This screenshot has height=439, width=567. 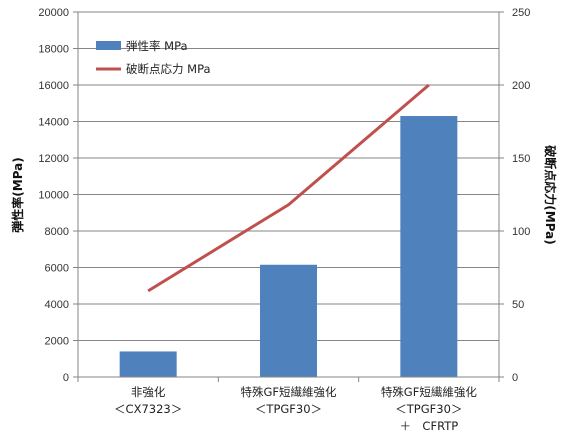 What do you see at coordinates (521, 159) in the screenshot?
I see `right-tick-label: 150` at bounding box center [521, 159].